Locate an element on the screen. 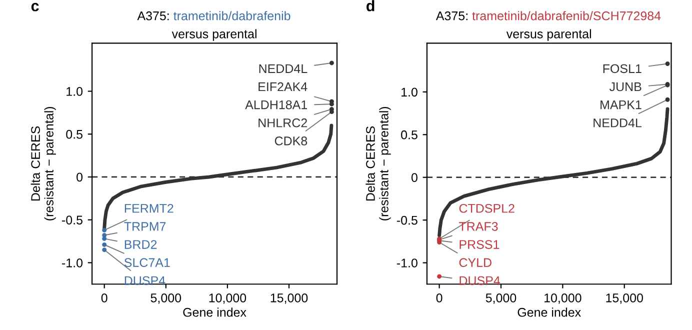 Image resolution: width=692 pixels, height=330 pixels. annotation: TRPM7 is located at coordinates (145, 226).